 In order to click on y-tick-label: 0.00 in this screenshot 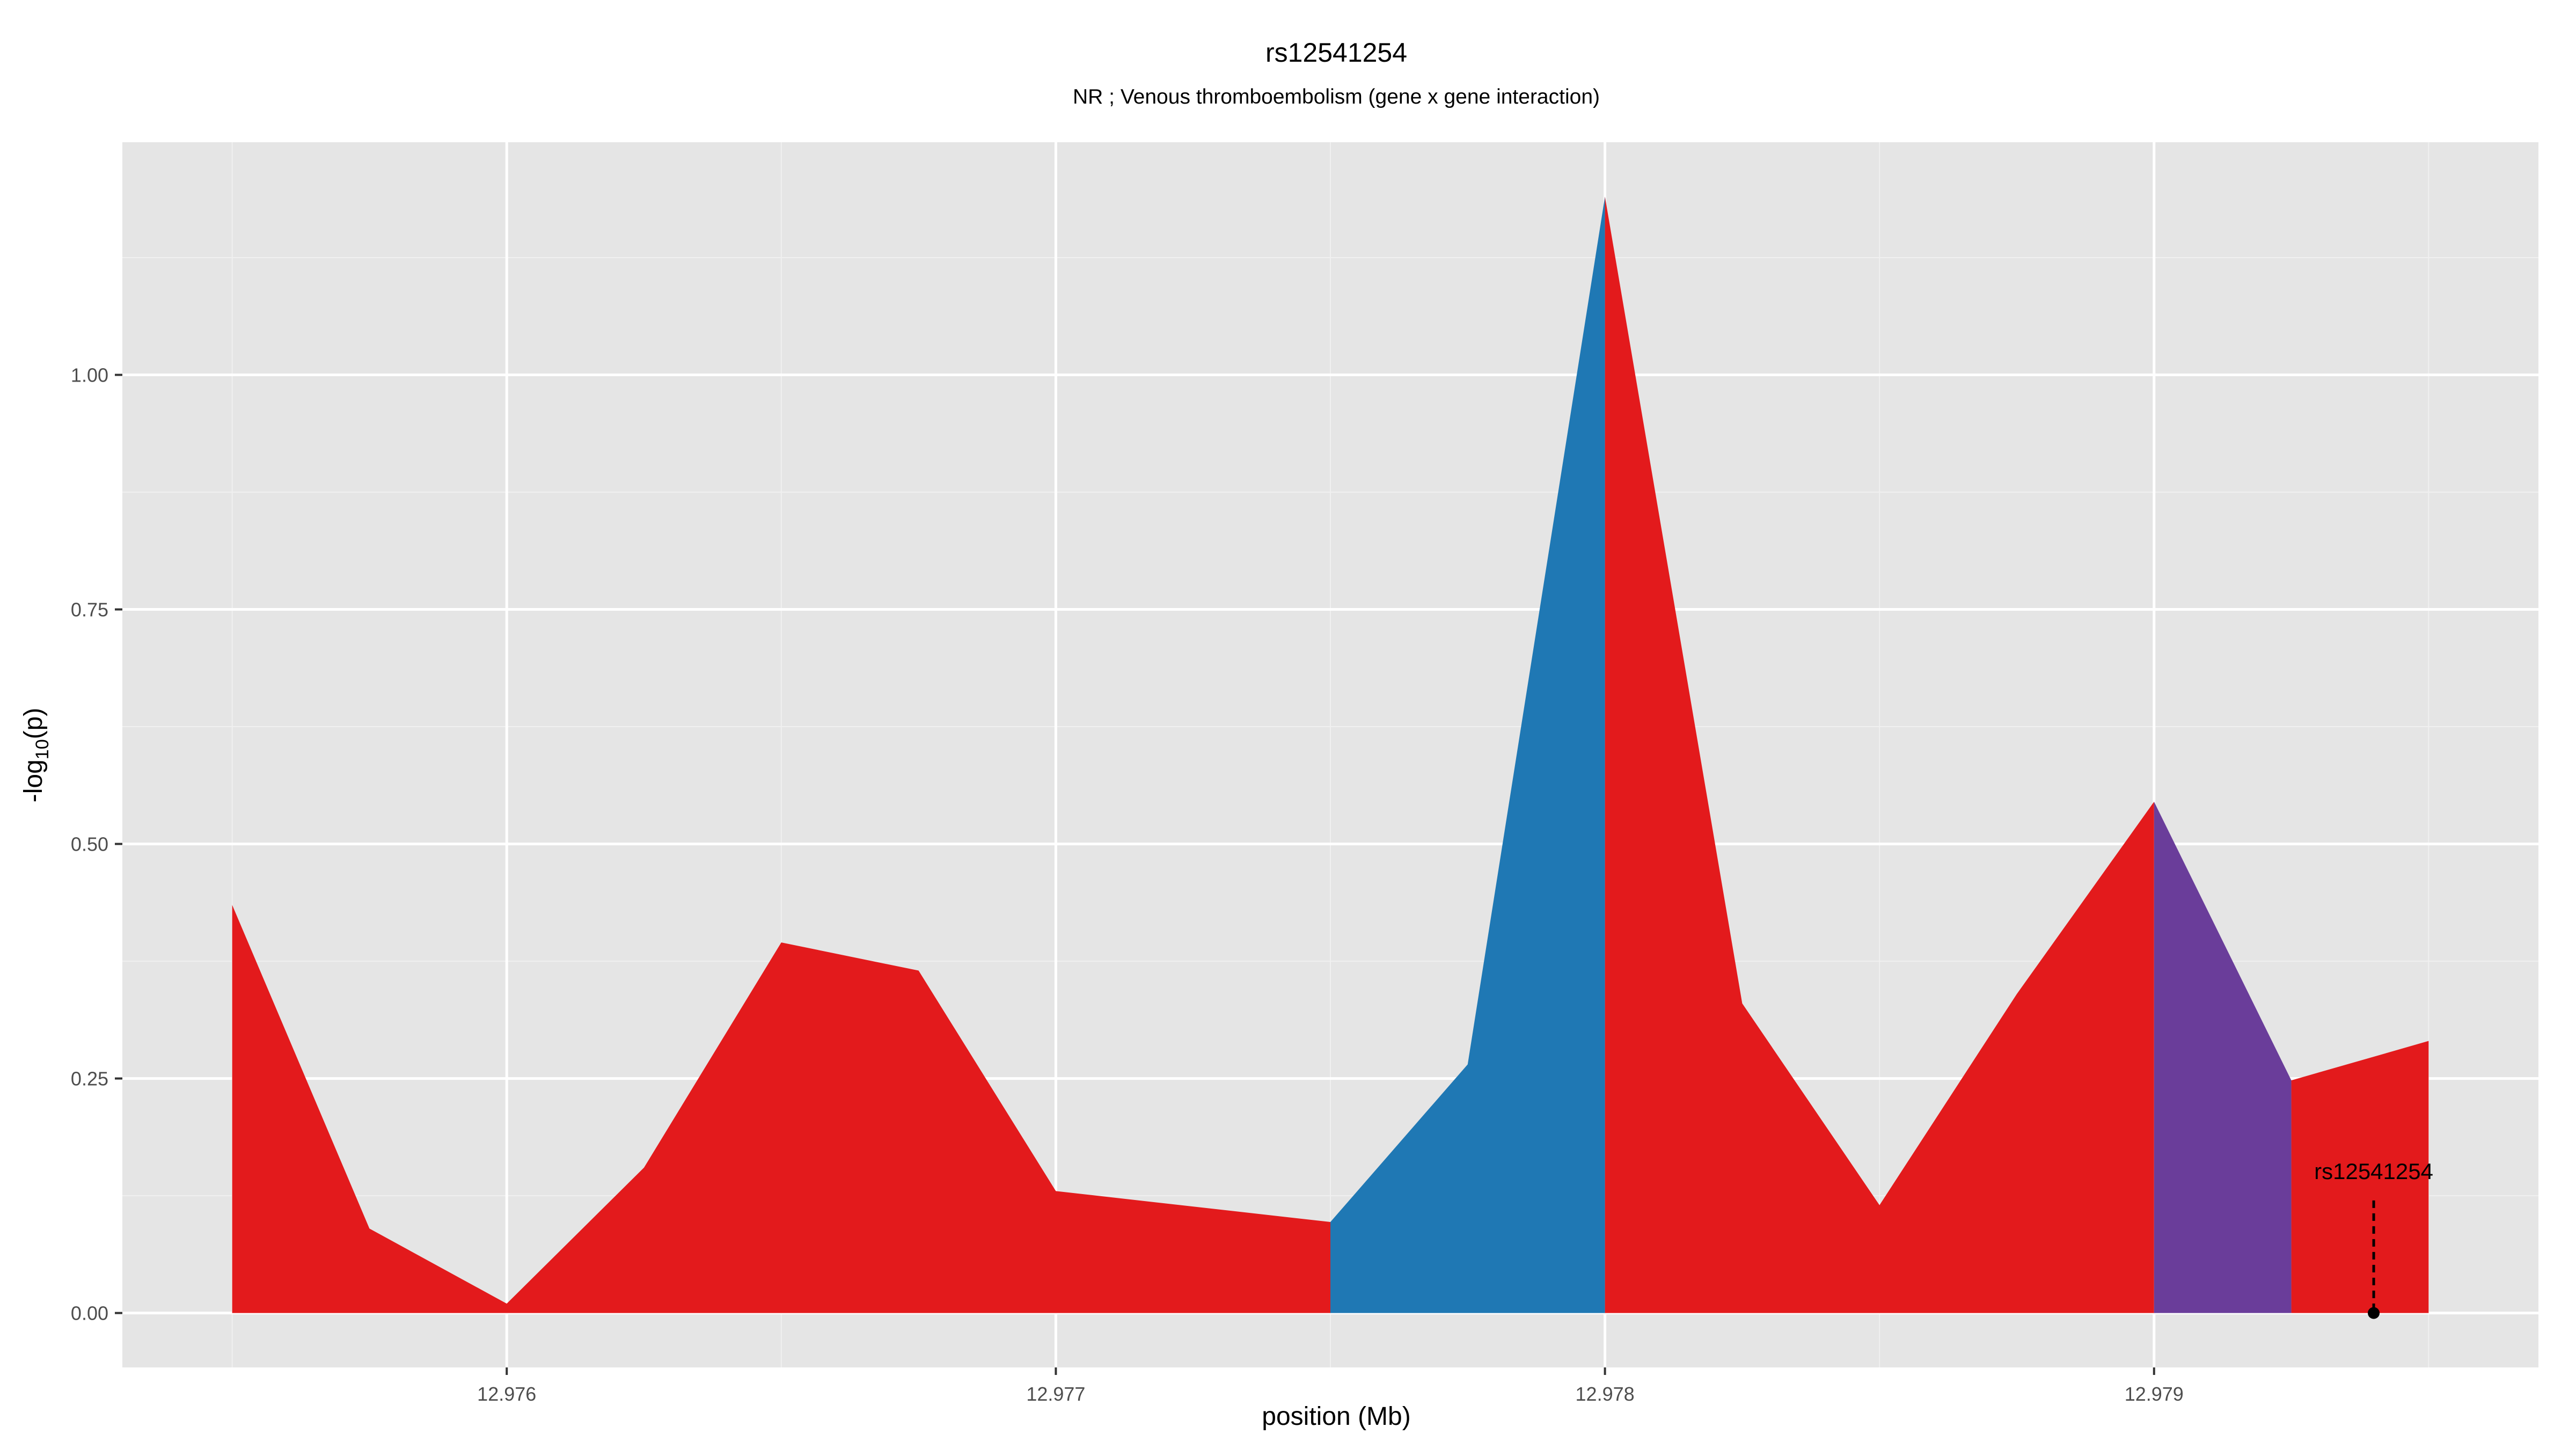, I will do `click(89, 1313)`.